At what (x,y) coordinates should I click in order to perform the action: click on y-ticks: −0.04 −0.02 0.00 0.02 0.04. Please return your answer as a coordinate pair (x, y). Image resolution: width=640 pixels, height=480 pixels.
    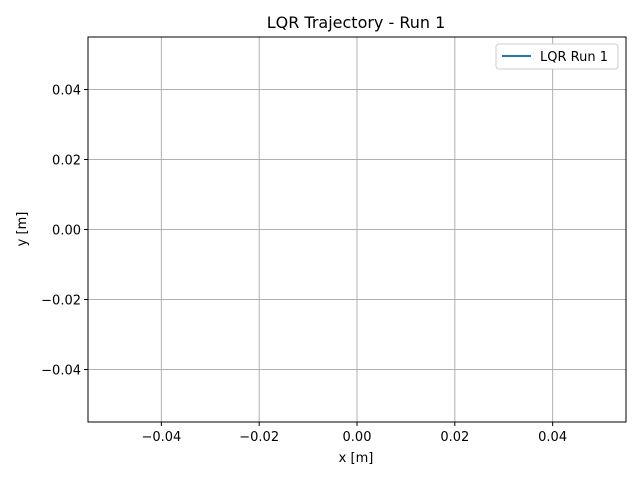
    Looking at the image, I should click on (64, 231).